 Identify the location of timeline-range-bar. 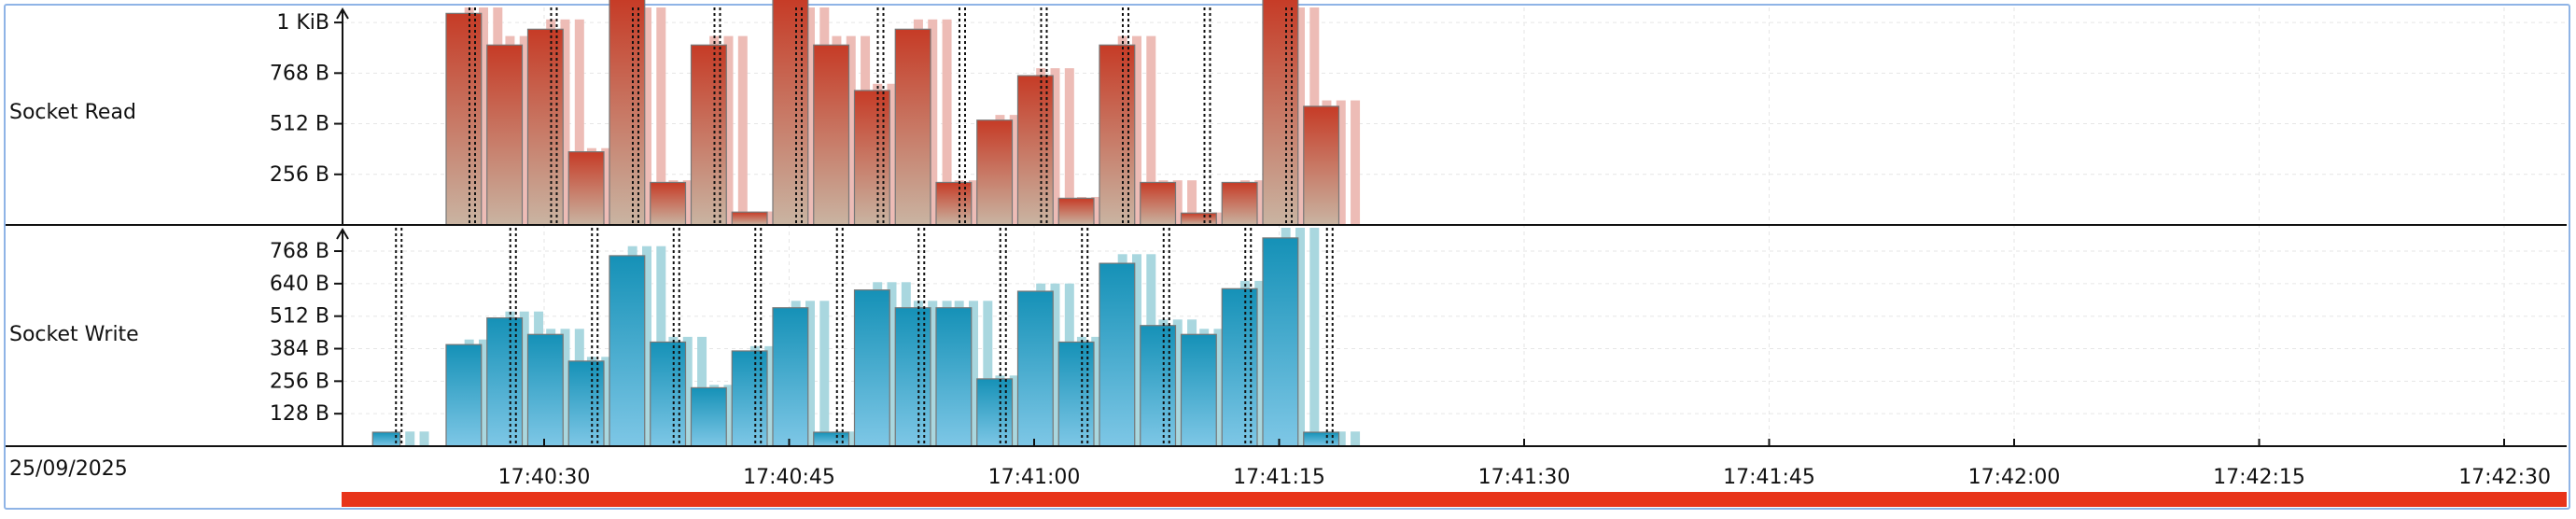
(1454, 499).